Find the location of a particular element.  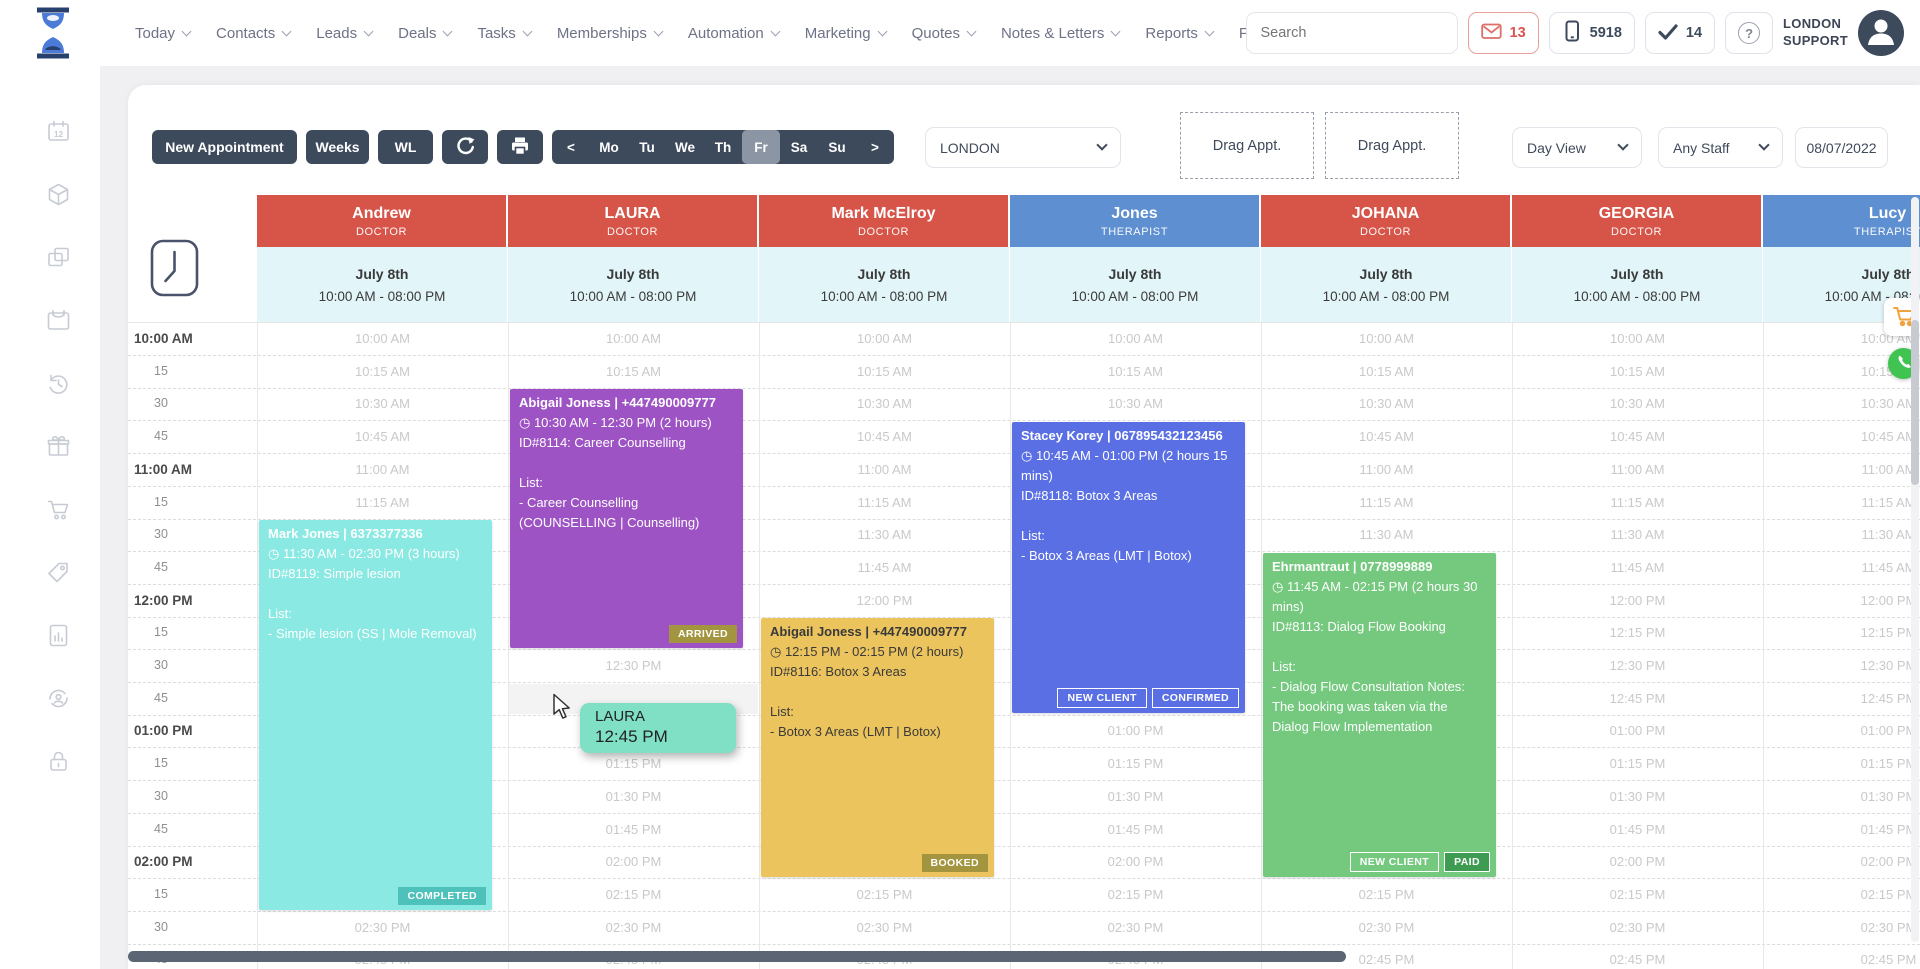

slot-mark-mcelroy-10-45-am: 10:45 AM is located at coordinates (884, 437).